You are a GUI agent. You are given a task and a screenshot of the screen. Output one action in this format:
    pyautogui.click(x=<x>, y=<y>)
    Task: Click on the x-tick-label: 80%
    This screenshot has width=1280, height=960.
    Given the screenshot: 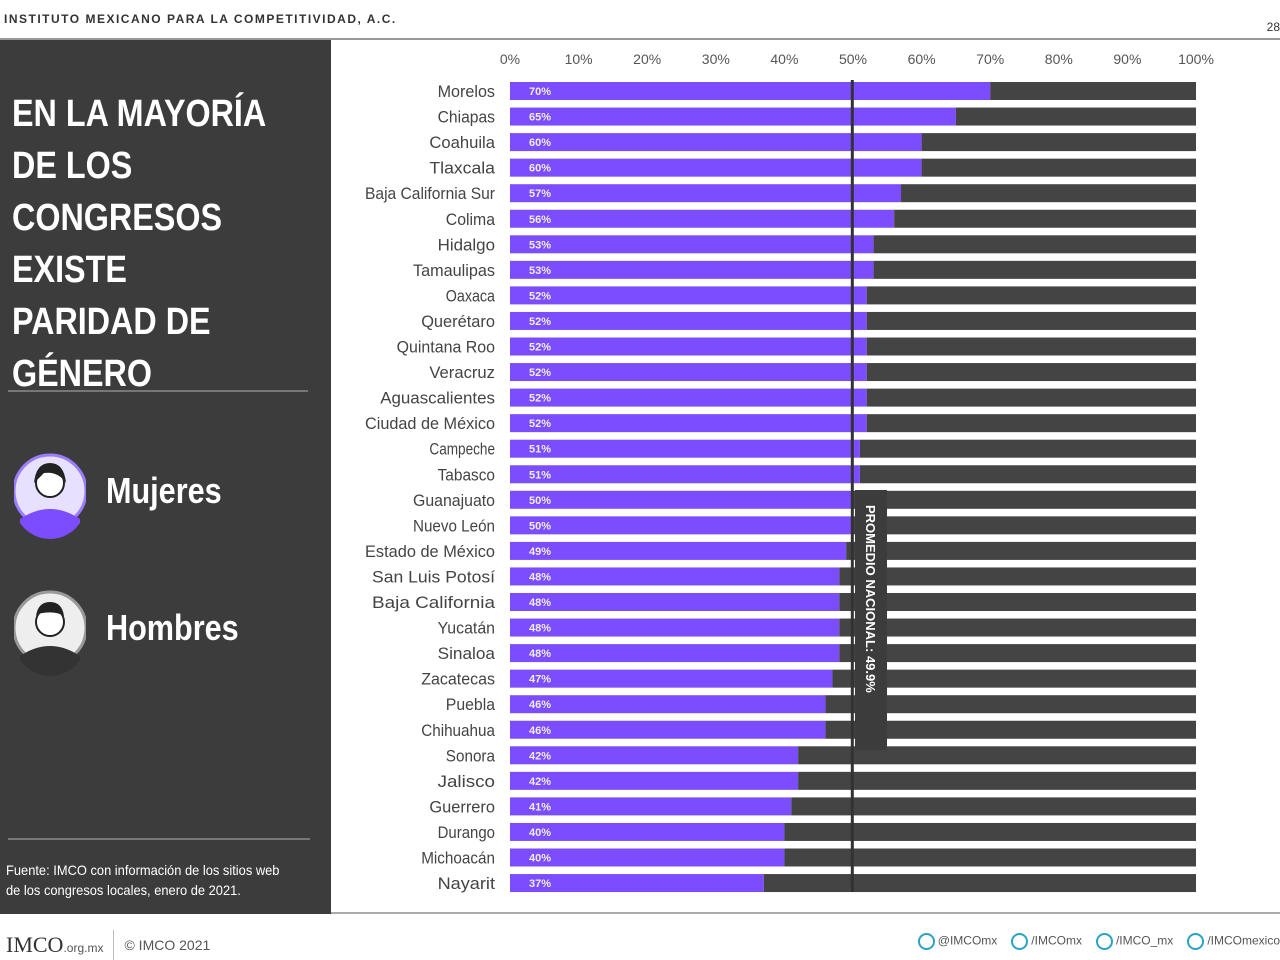 What is the action you would take?
    pyautogui.click(x=1059, y=59)
    